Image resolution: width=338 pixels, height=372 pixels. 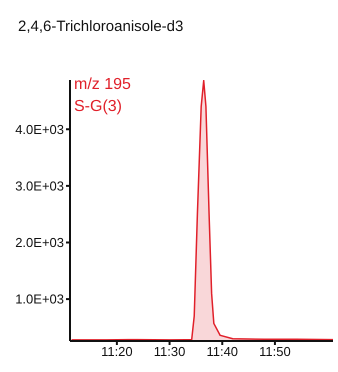 What do you see at coordinates (39, 186) in the screenshot?
I see `y-tick-label: 3.0E+03` at bounding box center [39, 186].